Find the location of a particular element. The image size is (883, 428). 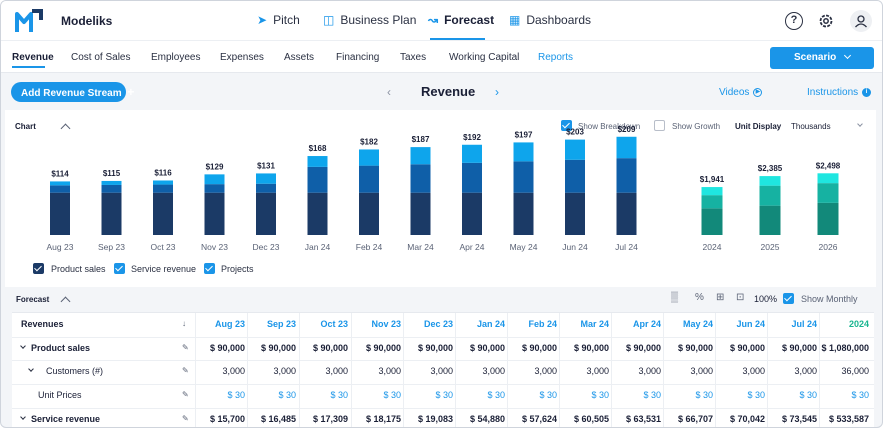

show-growth-checkbox is located at coordinates (659, 125).